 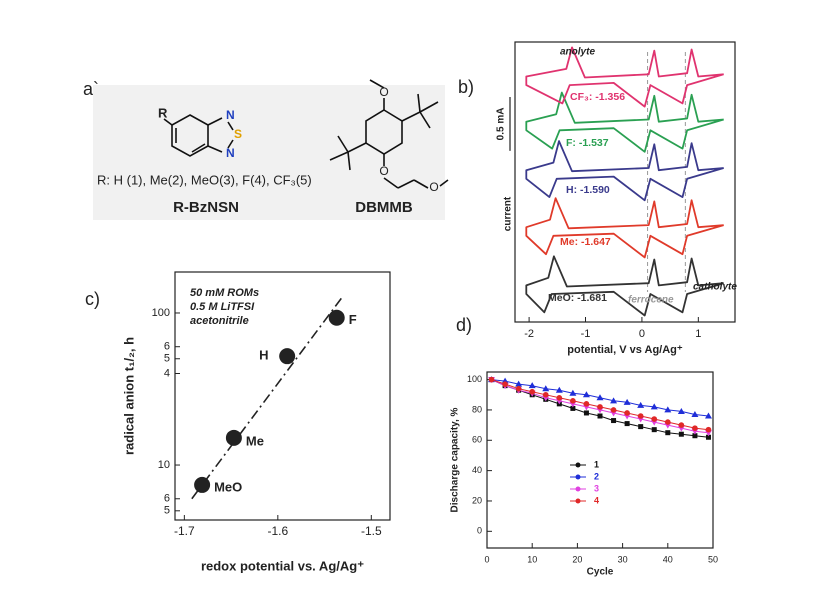 What do you see at coordinates (577, 298) in the screenshot?
I see `trace-label: MeO: -1.681` at bounding box center [577, 298].